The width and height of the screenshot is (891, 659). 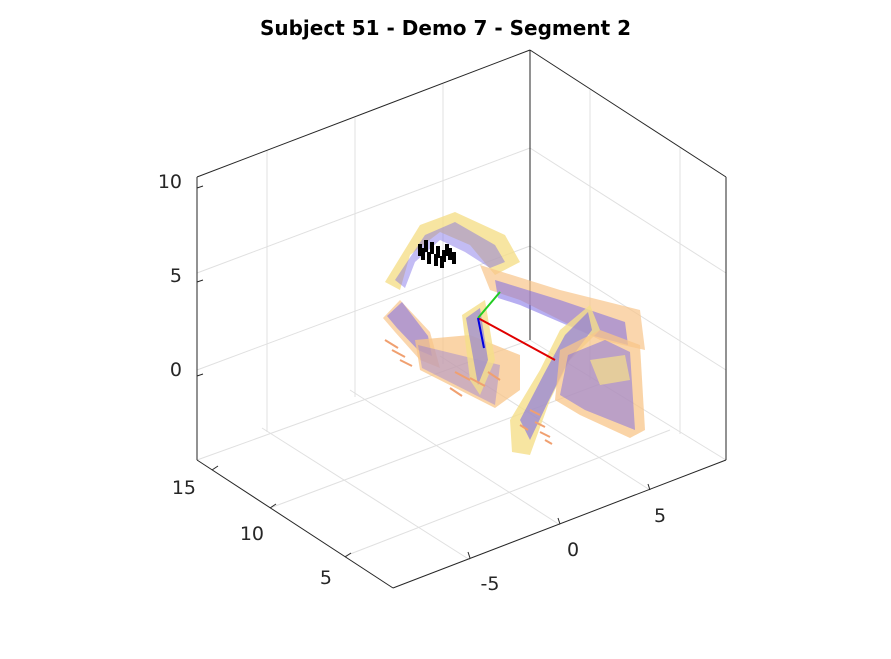 What do you see at coordinates (176, 276) in the screenshot?
I see `z-tick-label: 5` at bounding box center [176, 276].